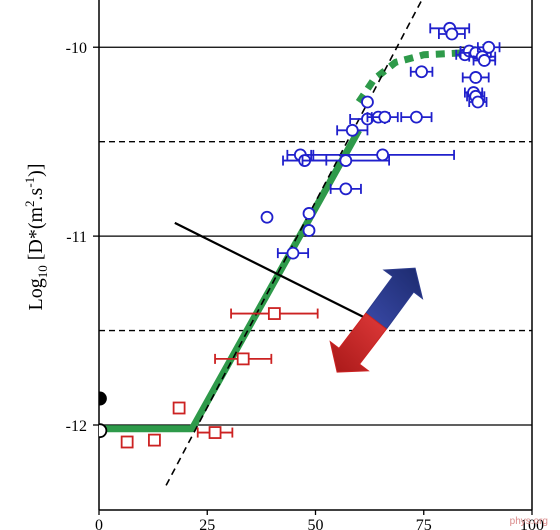  I want to click on y-tick-labels: -10 -11 -12, so click(76, 237).